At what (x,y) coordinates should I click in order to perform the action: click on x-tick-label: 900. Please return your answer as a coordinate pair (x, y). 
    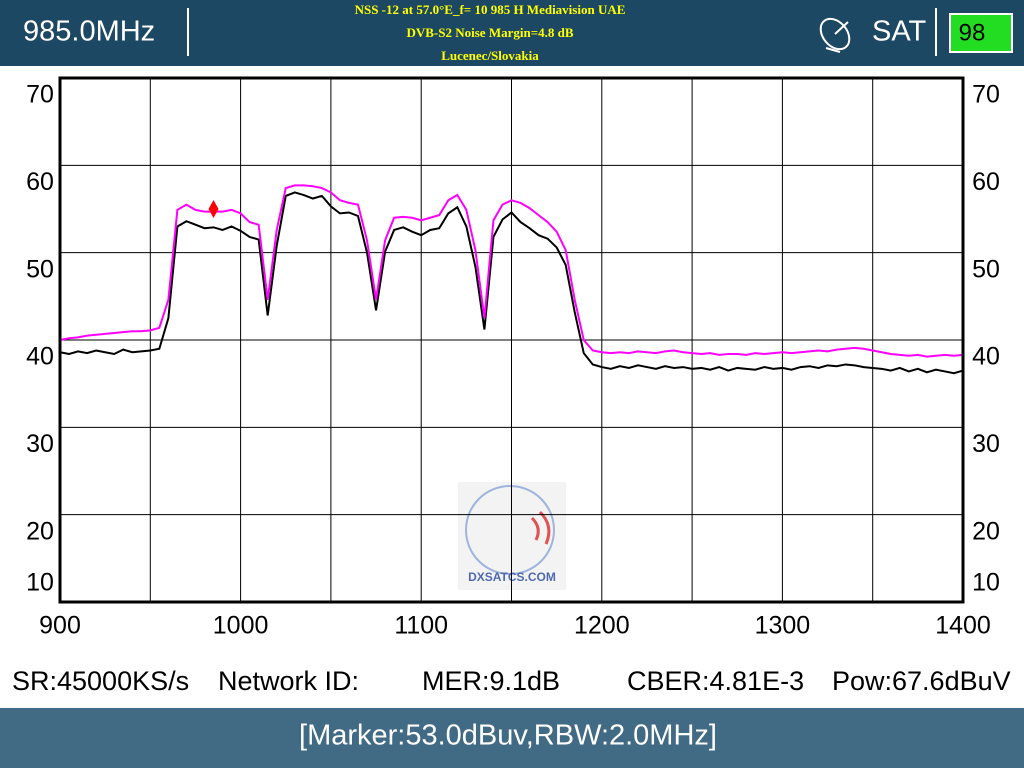
    Looking at the image, I should click on (60, 626).